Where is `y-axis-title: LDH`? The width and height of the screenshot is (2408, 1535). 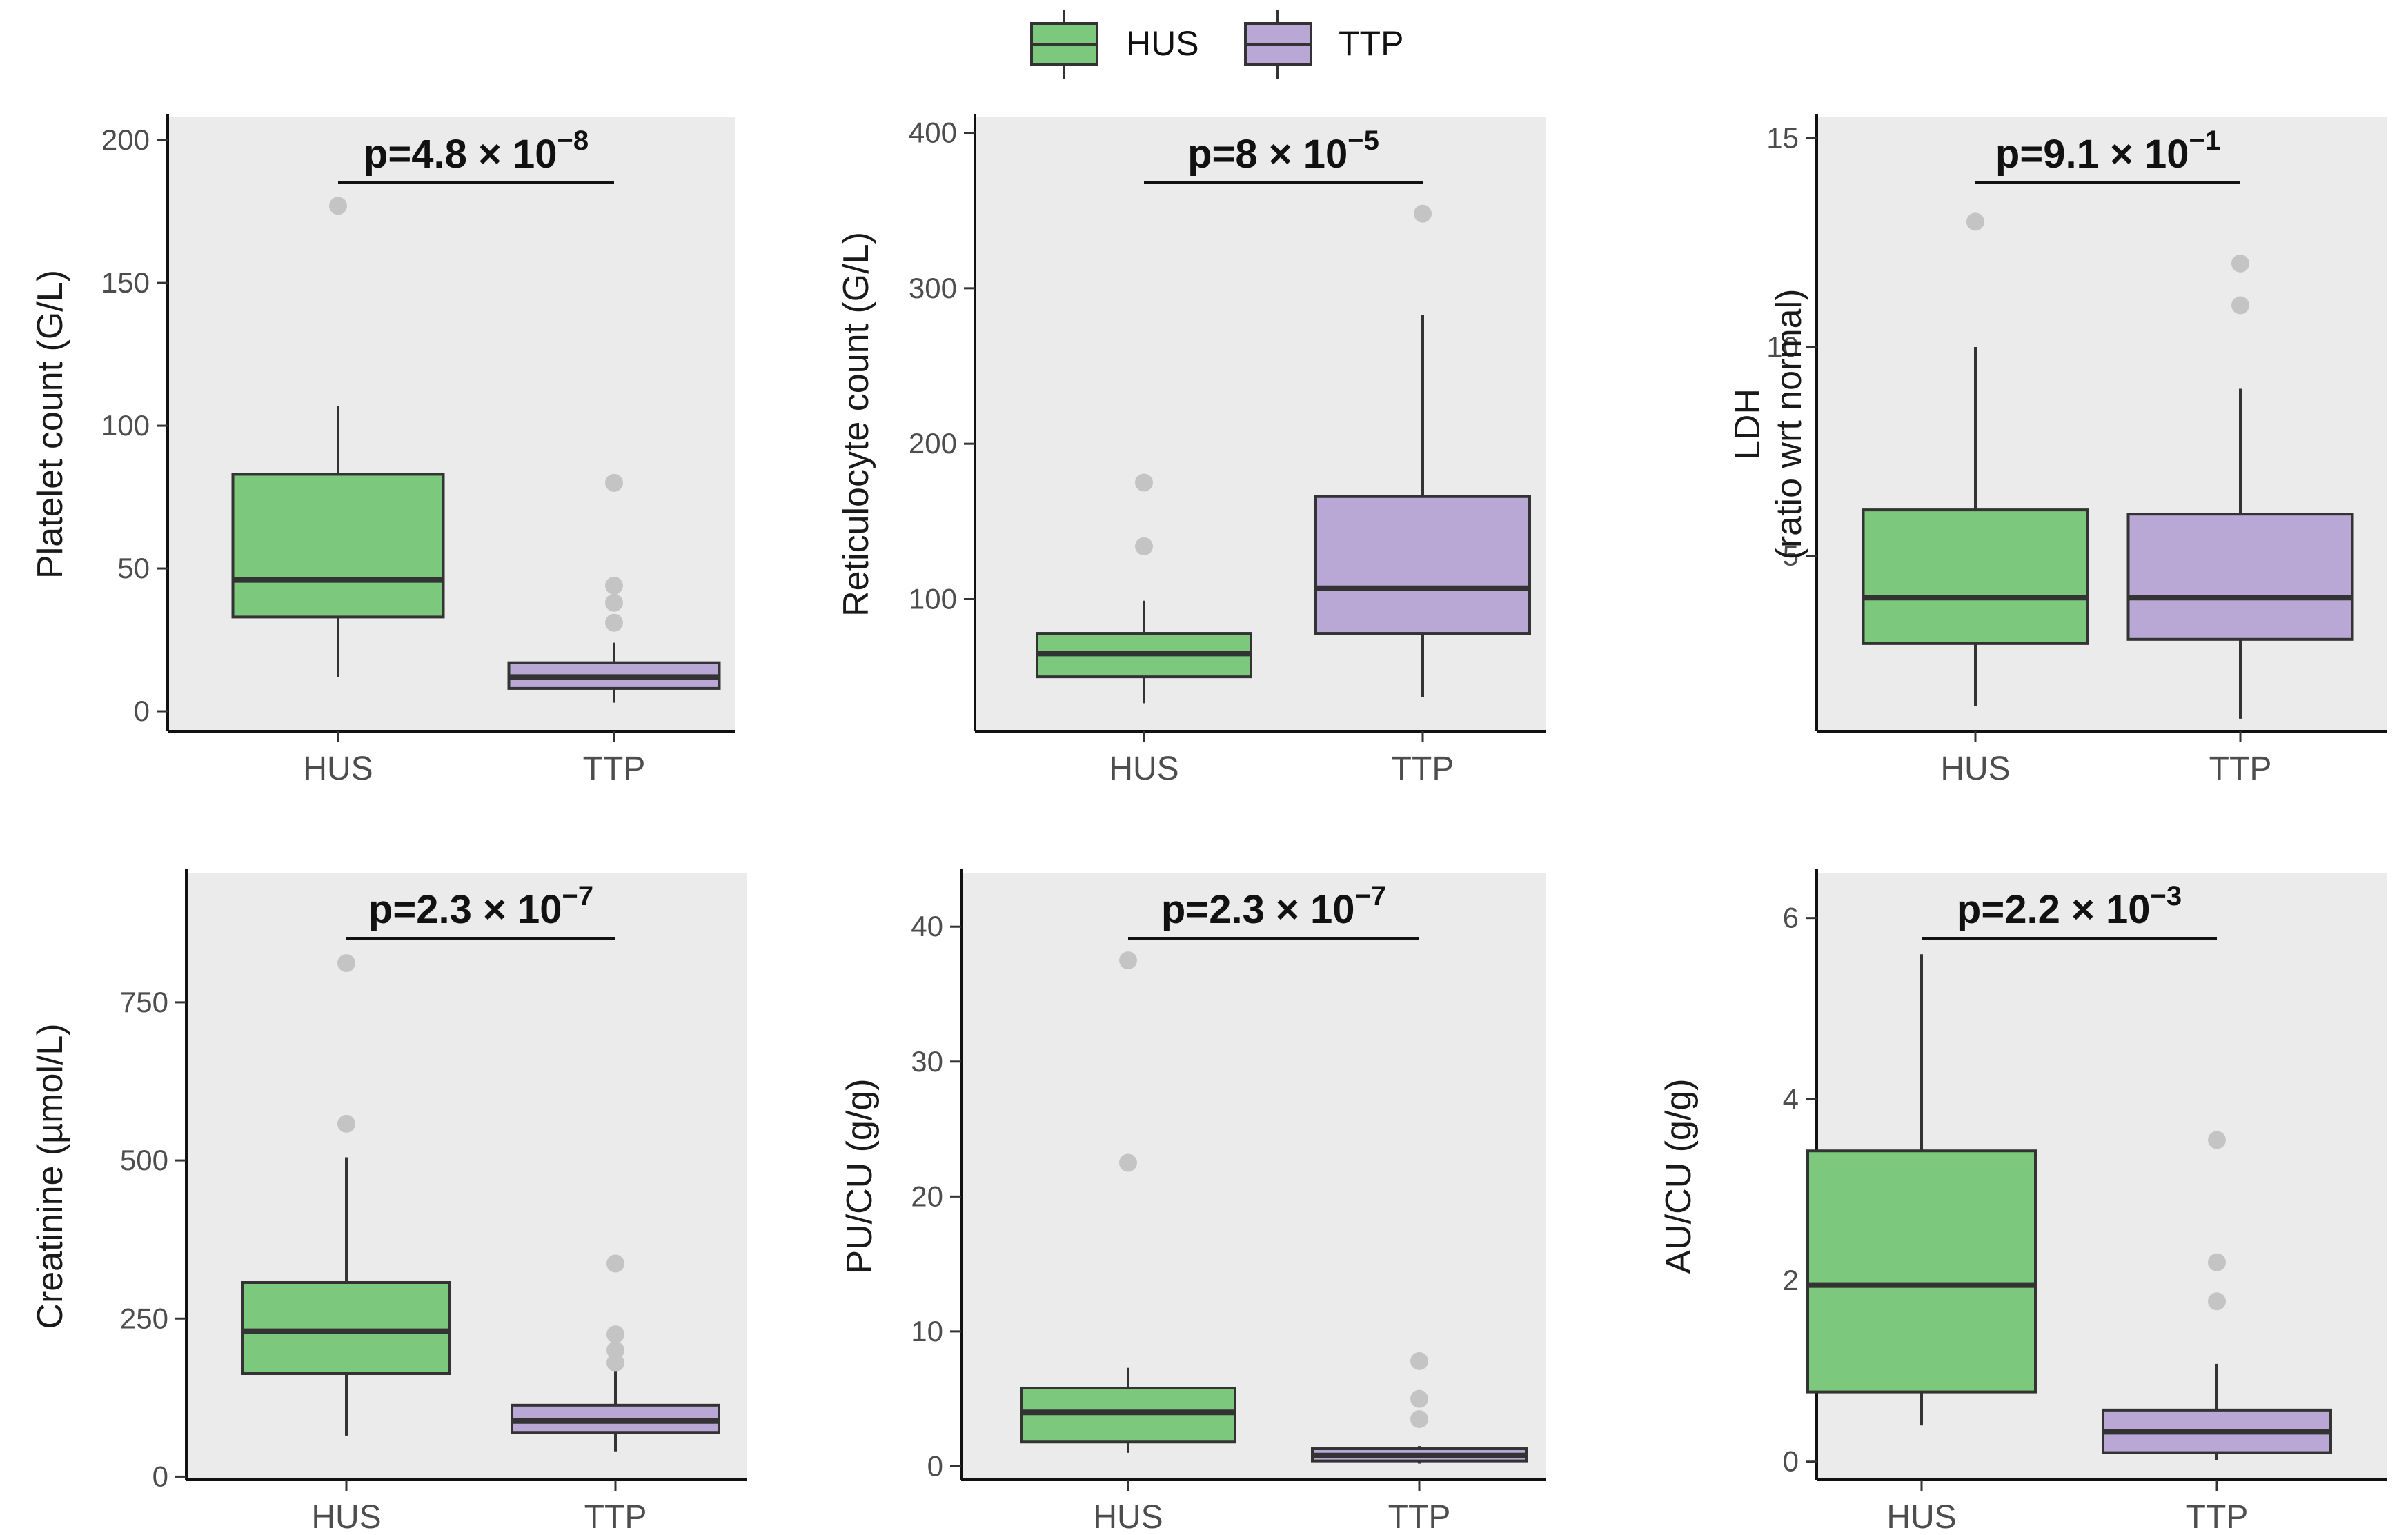
y-axis-title: LDH is located at coordinates (1748, 424).